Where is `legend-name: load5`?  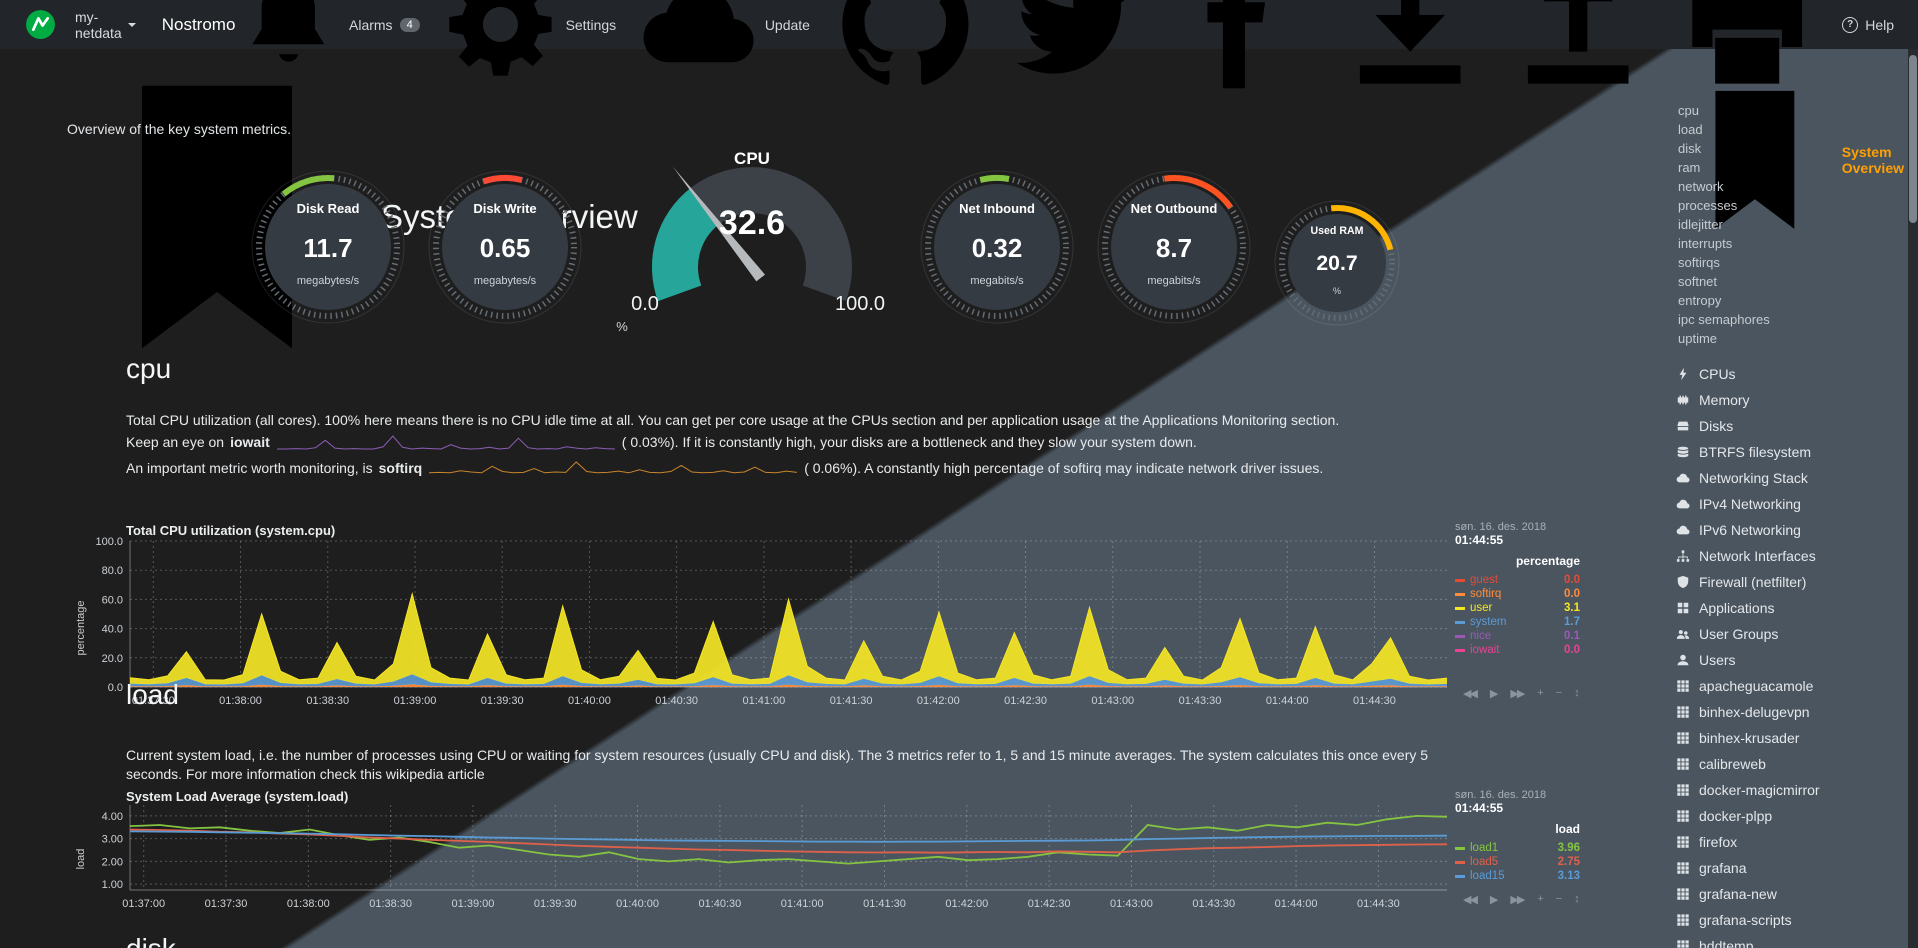
legend-name: load5 is located at coordinates (1484, 862).